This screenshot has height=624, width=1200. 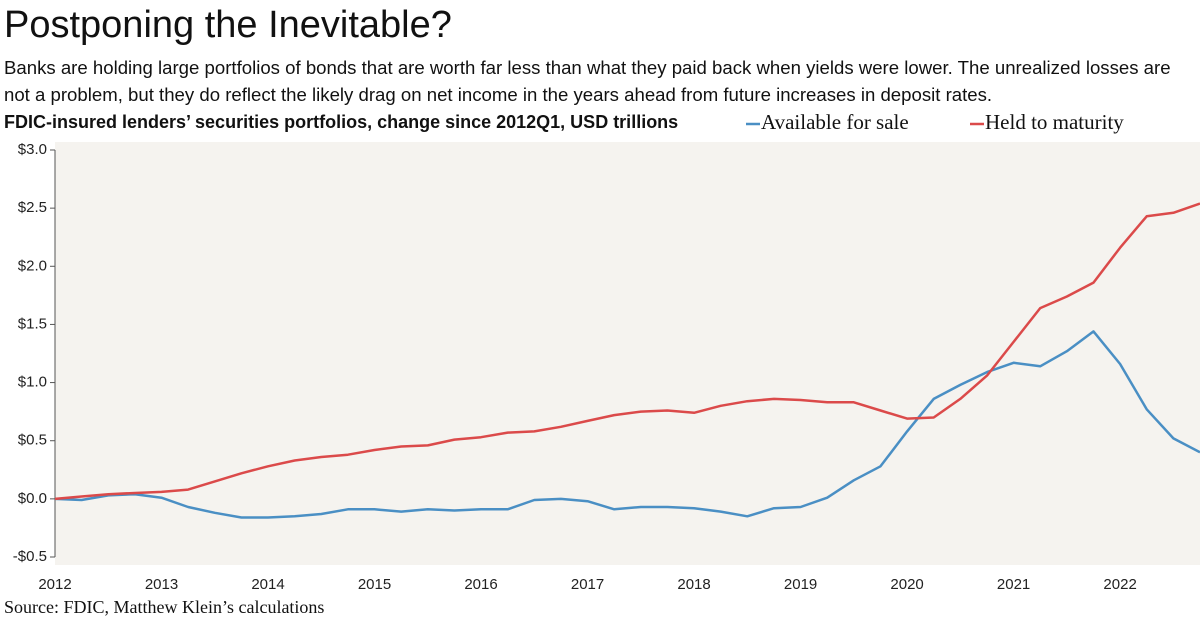 What do you see at coordinates (32, 265) in the screenshot?
I see `y-tick-label: $2.0` at bounding box center [32, 265].